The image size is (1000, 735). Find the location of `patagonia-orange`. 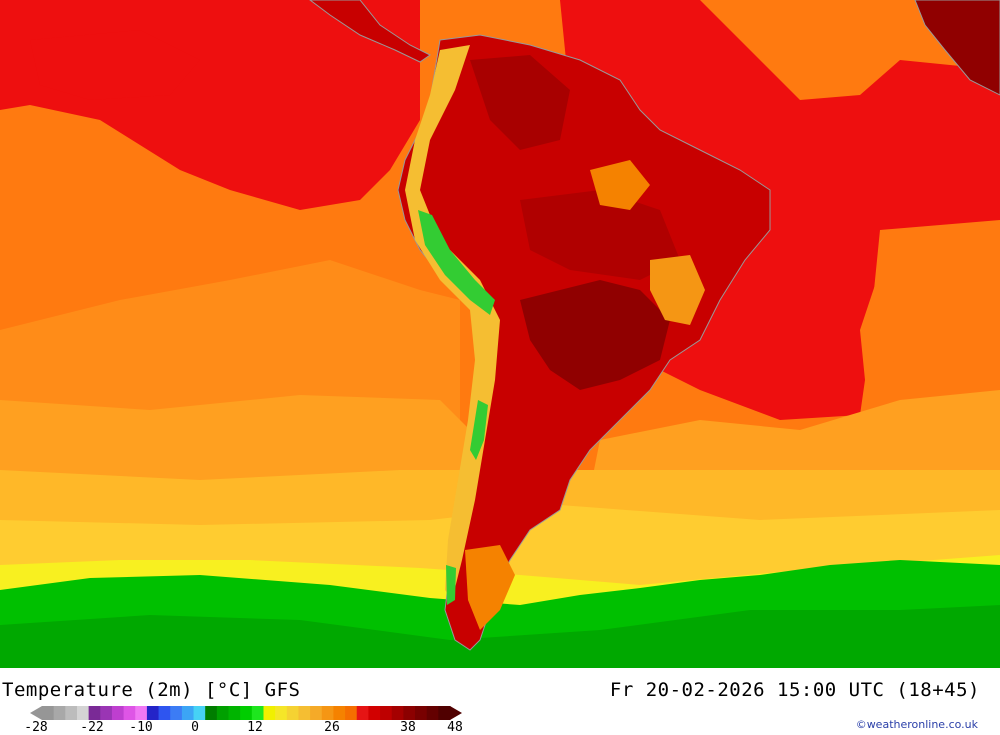

patagonia-orange is located at coordinates (490, 587).